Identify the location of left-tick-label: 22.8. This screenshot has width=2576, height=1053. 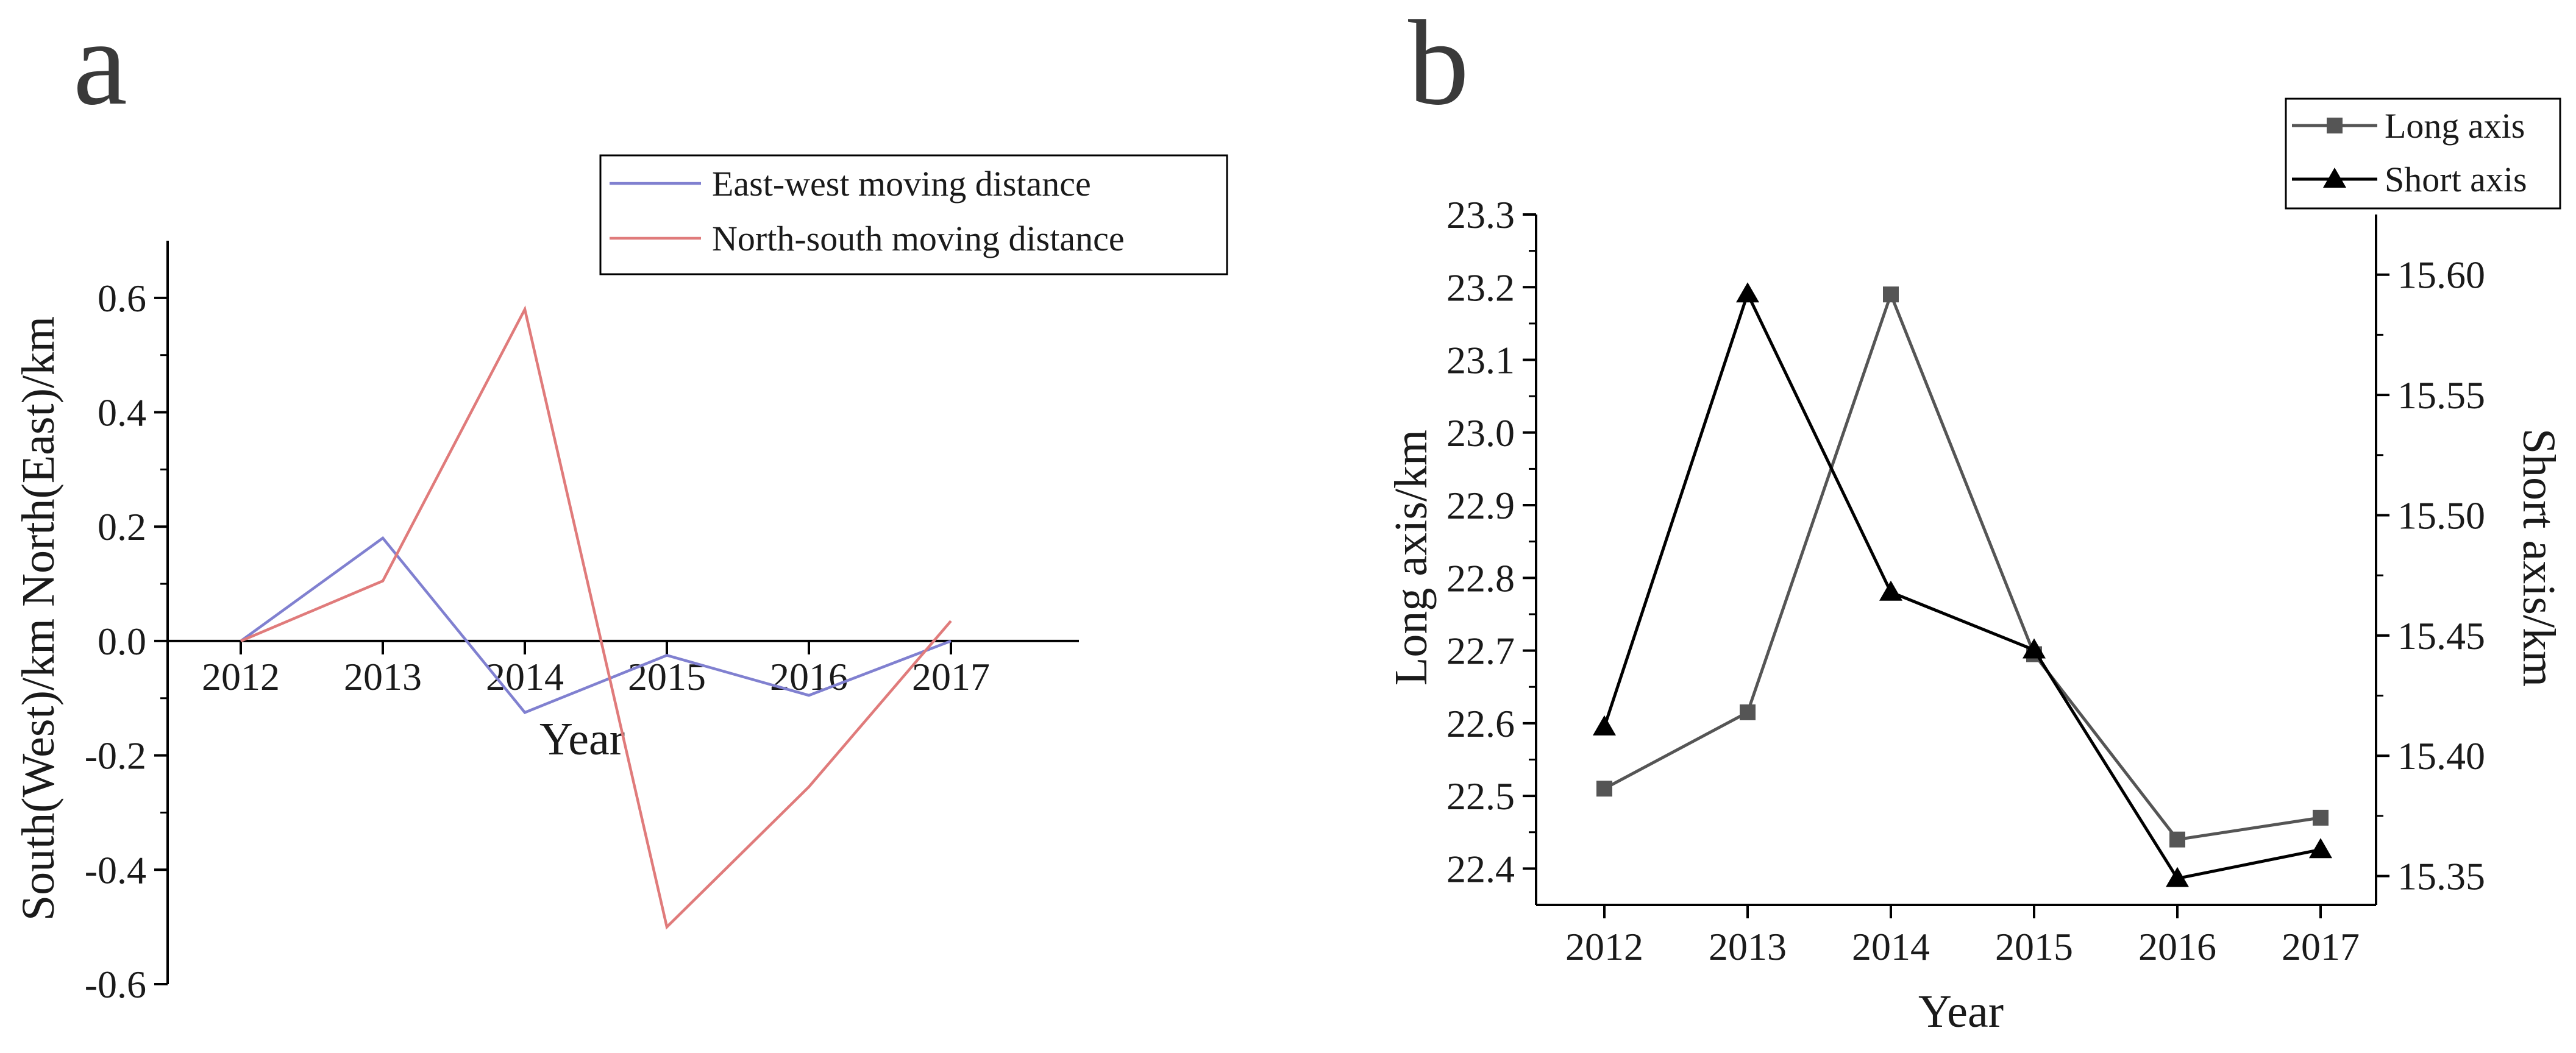
(1480, 578).